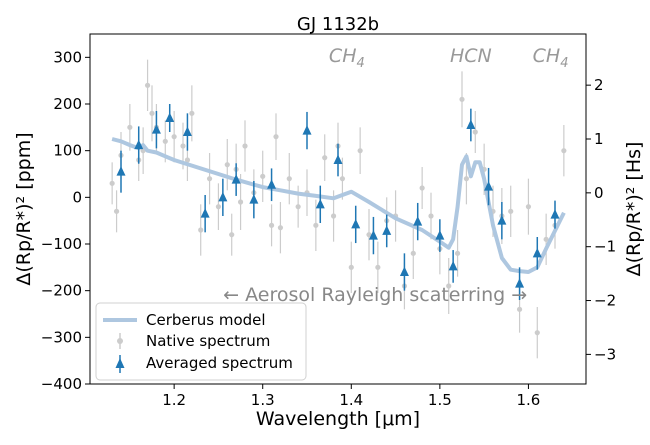 The width and height of the screenshot is (650, 445). Describe the element at coordinates (61, 384) in the screenshot. I see `y-tick-label: −400` at that location.